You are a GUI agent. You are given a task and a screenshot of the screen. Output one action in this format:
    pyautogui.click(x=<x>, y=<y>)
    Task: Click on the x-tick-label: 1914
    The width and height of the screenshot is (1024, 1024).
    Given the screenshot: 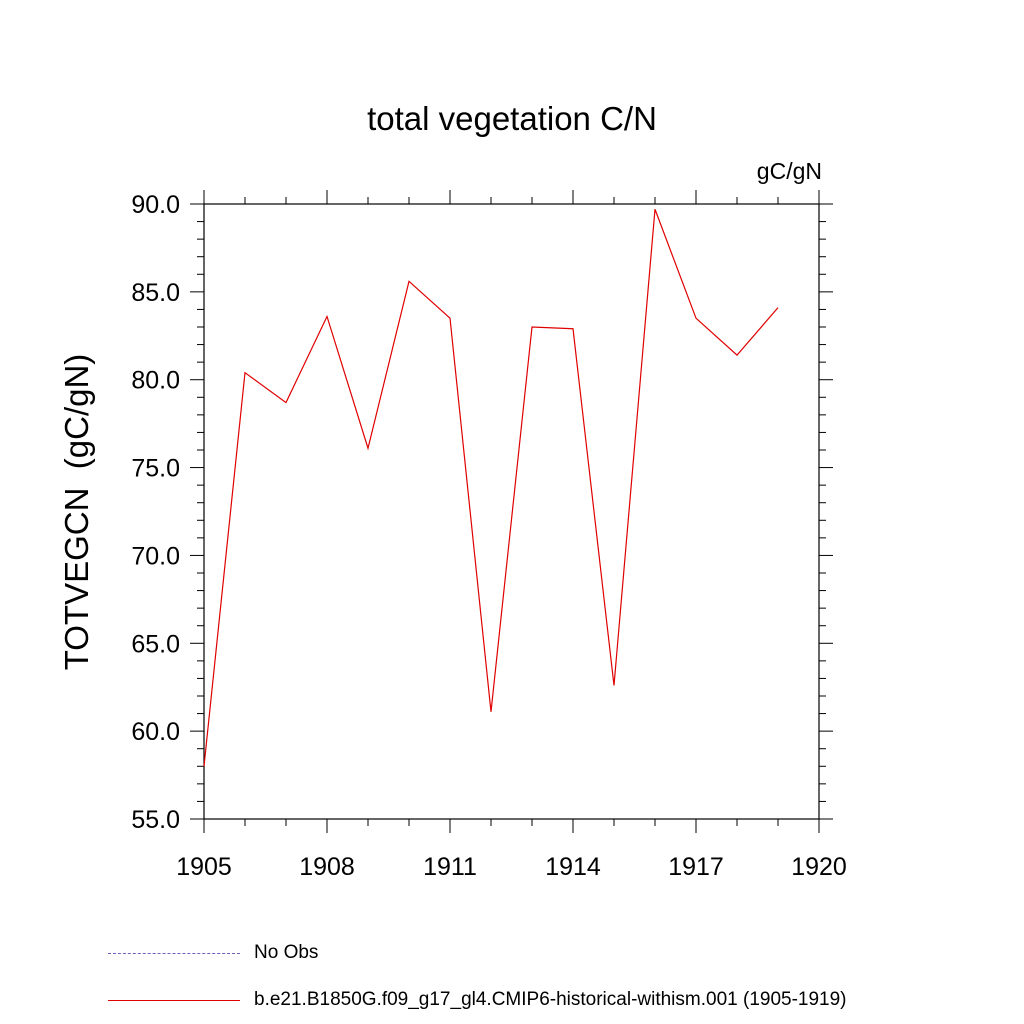 What is the action you would take?
    pyautogui.click(x=573, y=867)
    